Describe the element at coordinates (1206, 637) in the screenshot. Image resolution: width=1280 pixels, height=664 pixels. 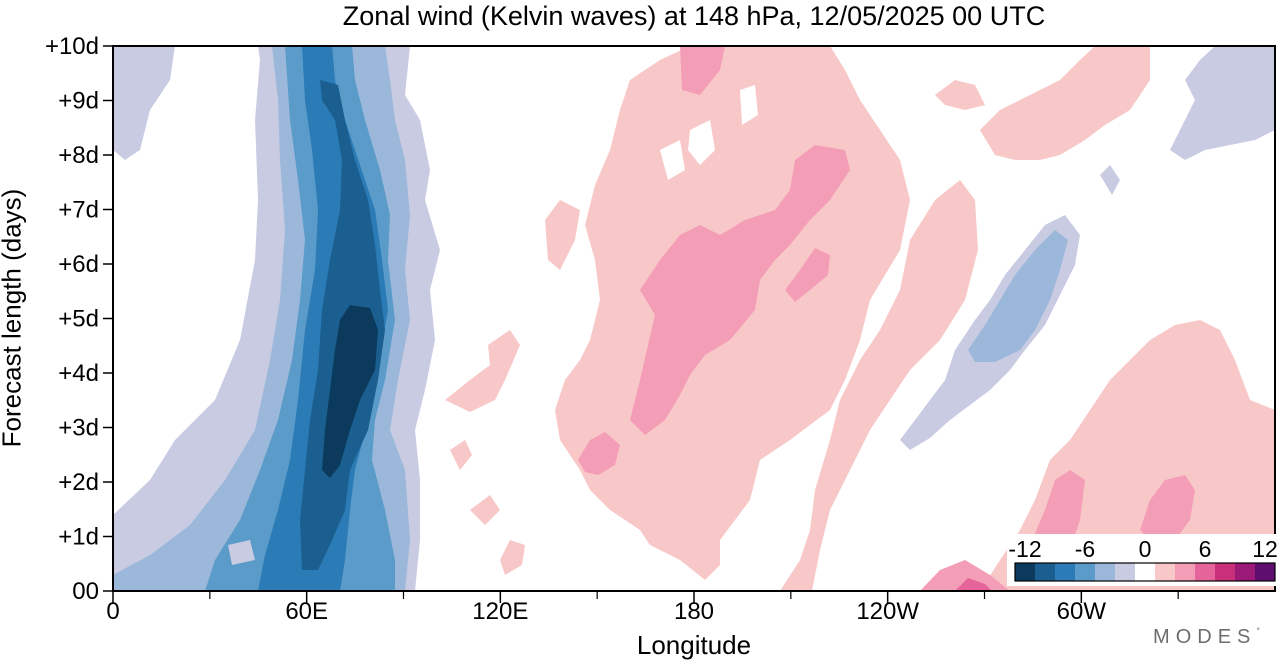
I see `modes-logo: MODES°` at that location.